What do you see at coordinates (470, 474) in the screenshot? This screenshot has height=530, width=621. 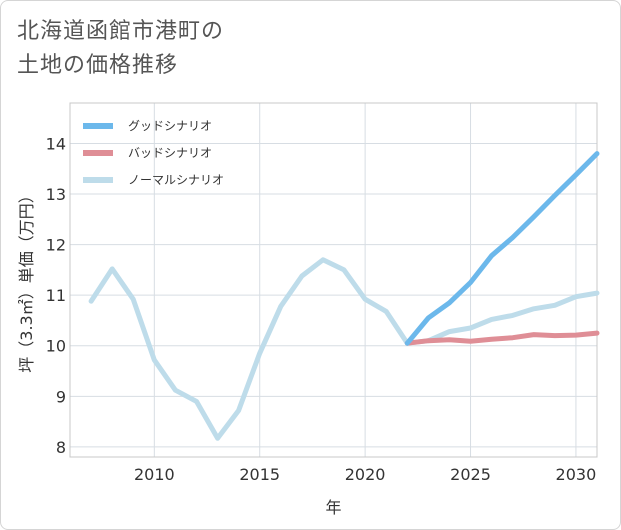 I see `x-tick-label-2025: 2025` at bounding box center [470, 474].